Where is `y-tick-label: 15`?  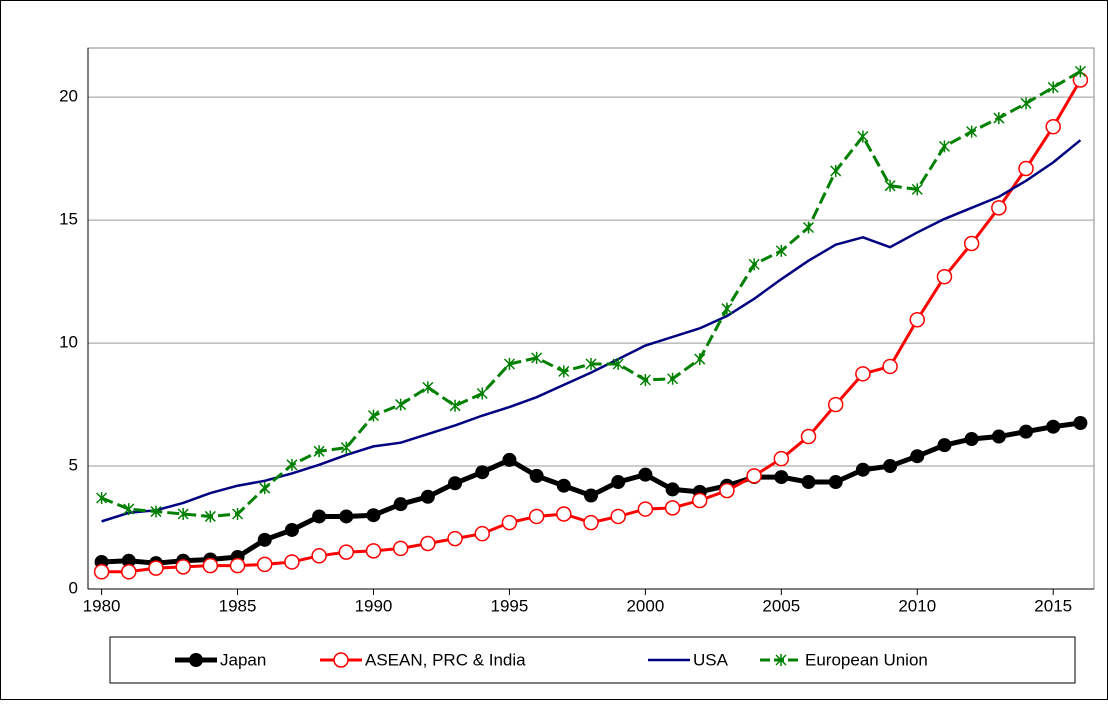 y-tick-label: 15 is located at coordinates (68, 219).